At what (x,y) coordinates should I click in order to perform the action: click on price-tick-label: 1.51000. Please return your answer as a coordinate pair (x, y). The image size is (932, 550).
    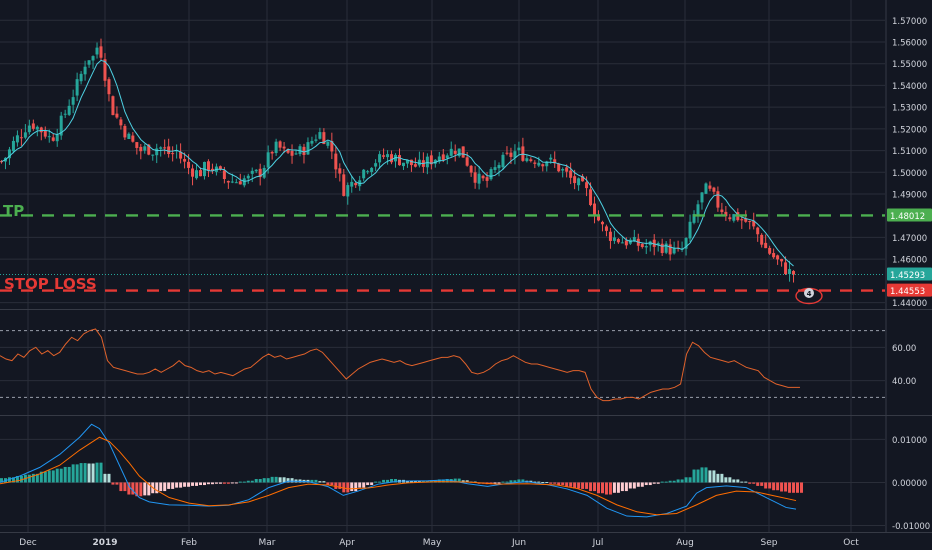
    Looking at the image, I should click on (909, 152).